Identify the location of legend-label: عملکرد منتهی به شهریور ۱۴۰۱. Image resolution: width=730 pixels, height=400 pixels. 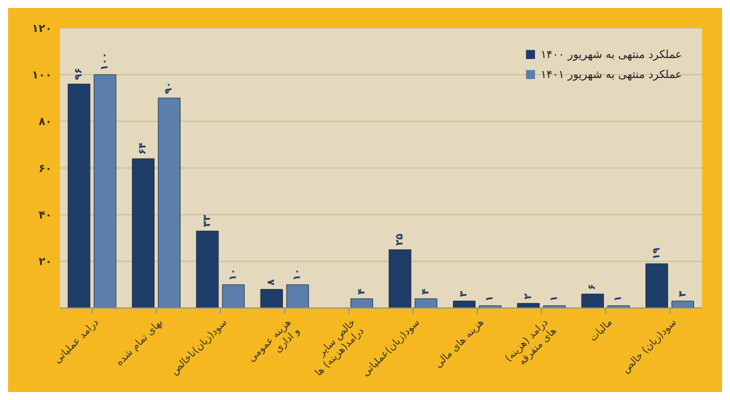
(611, 74).